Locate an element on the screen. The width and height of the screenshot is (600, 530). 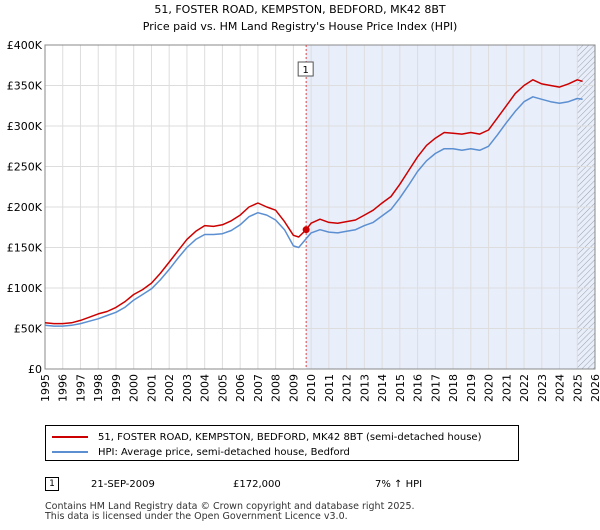
sale-label-number: 1 is located at coordinates (305, 70).